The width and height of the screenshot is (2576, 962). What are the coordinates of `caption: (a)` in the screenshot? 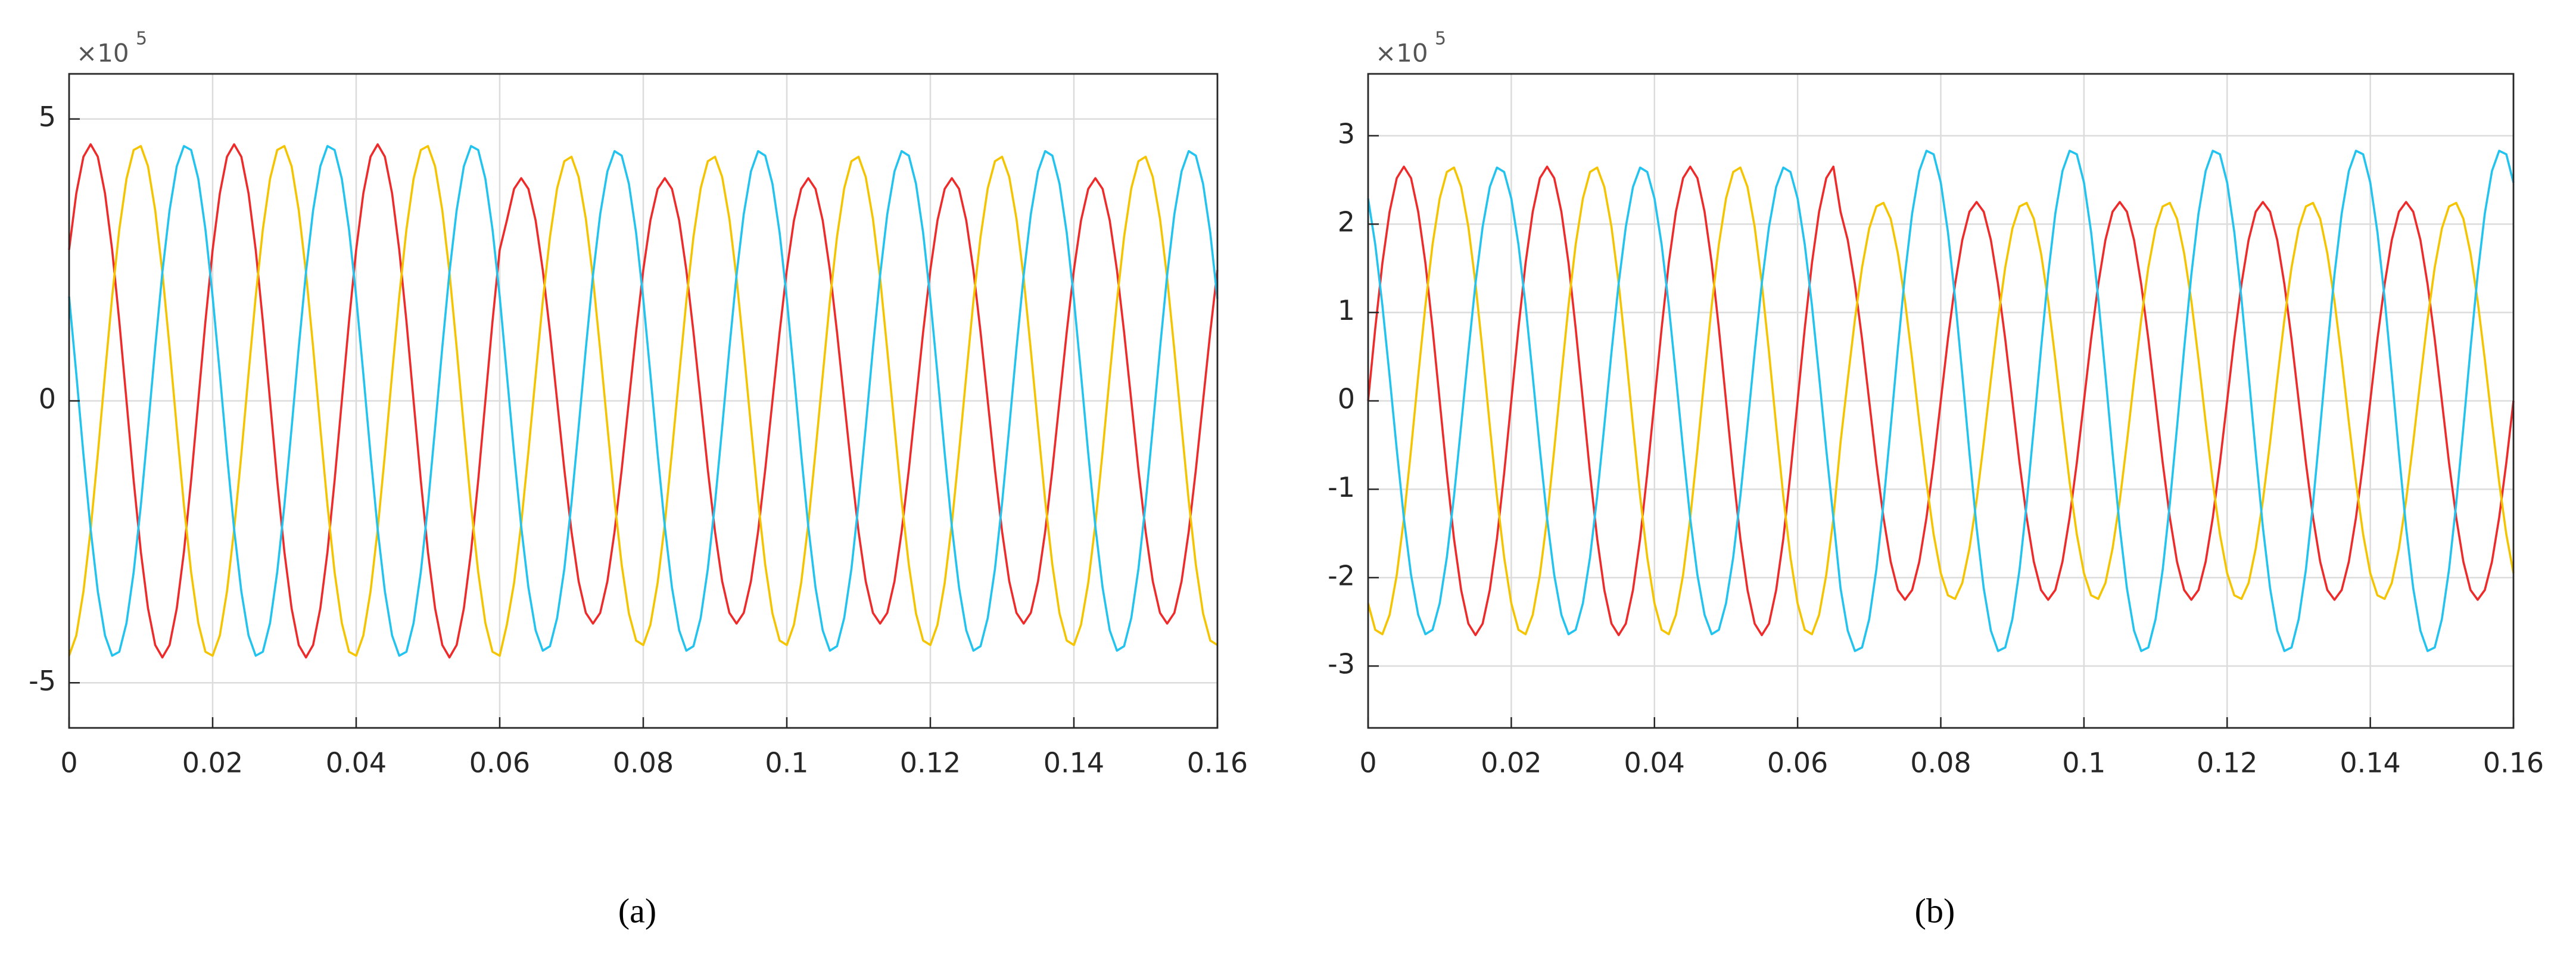 It's located at (637, 910).